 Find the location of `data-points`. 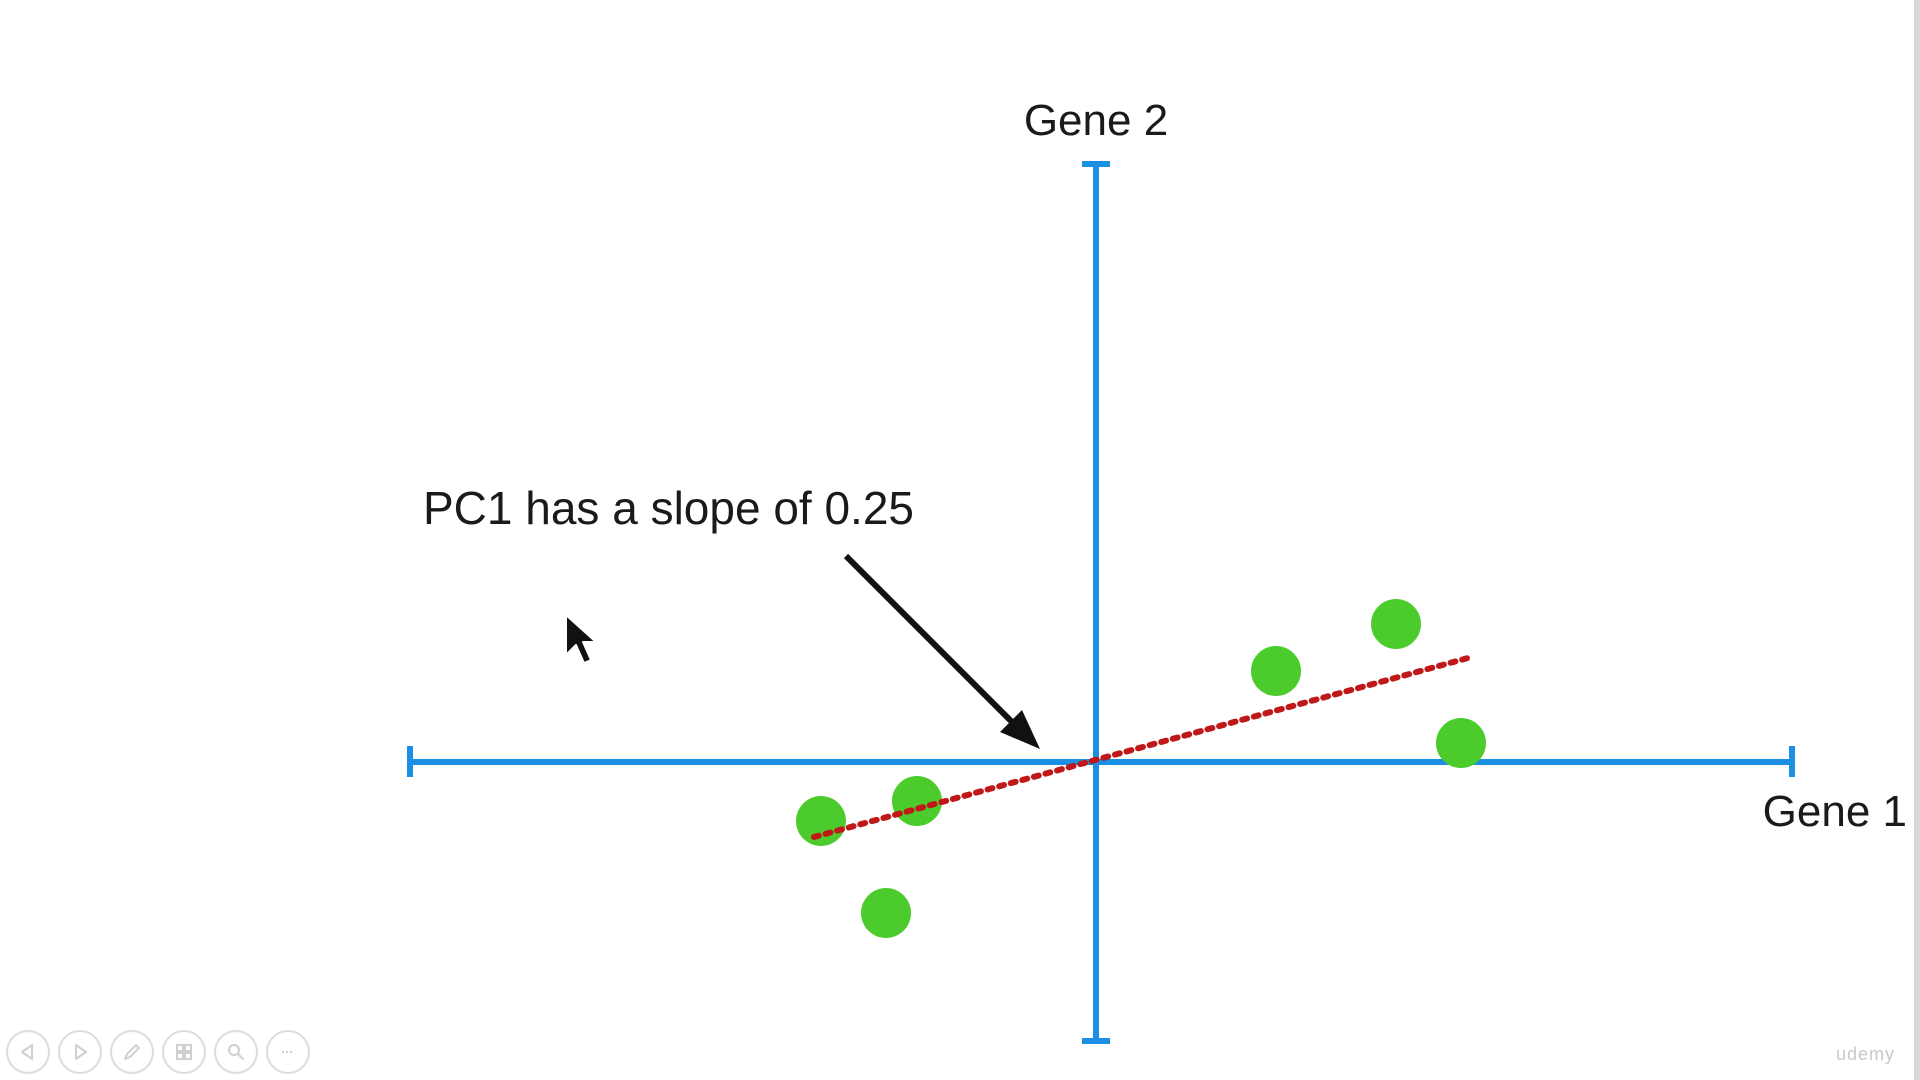

data-points is located at coordinates (1141, 768).